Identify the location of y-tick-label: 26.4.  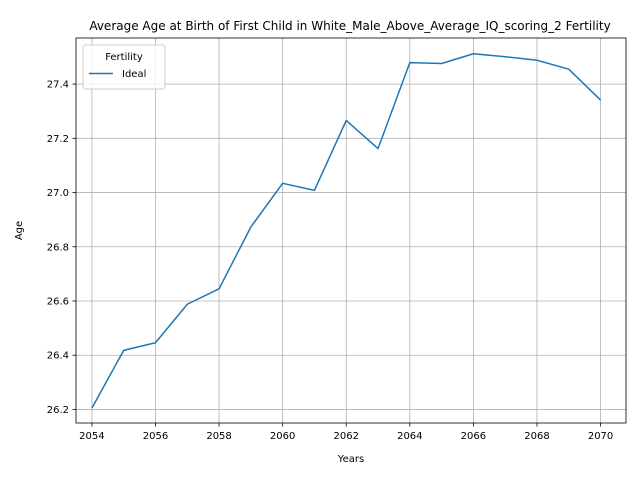
(58, 356).